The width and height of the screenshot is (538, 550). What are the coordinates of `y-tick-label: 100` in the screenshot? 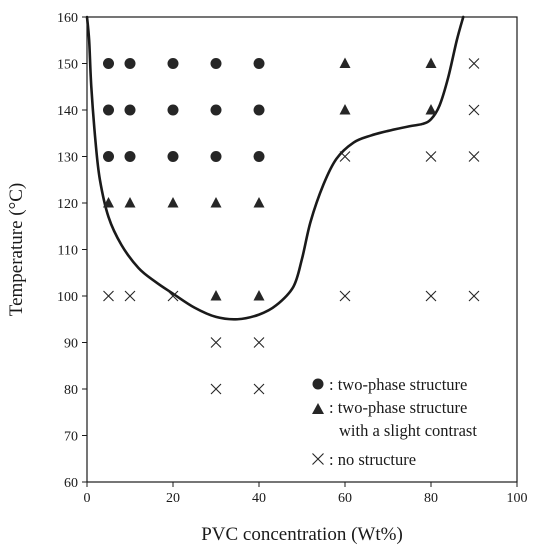 It's located at (67, 297).